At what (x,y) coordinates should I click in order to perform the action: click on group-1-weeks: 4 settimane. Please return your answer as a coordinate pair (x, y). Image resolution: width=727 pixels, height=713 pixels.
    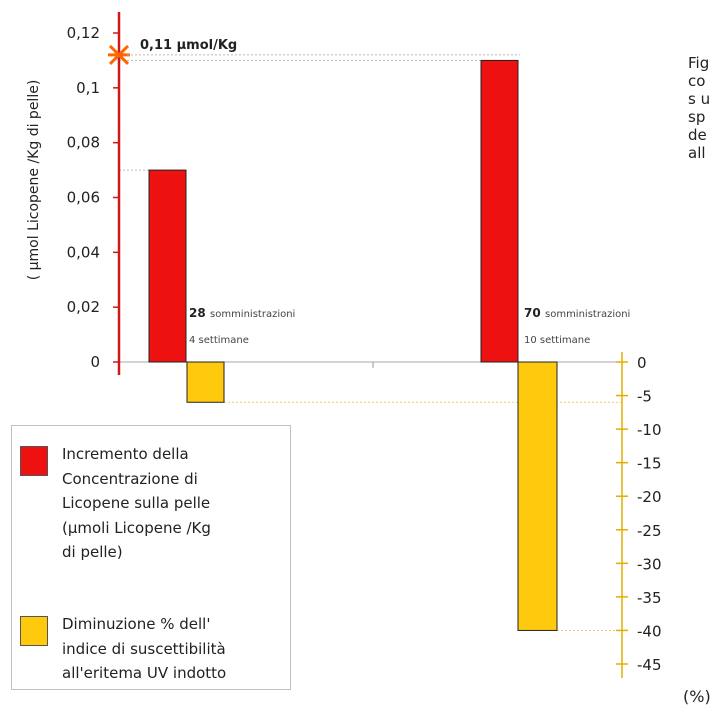
    Looking at the image, I should click on (219, 340).